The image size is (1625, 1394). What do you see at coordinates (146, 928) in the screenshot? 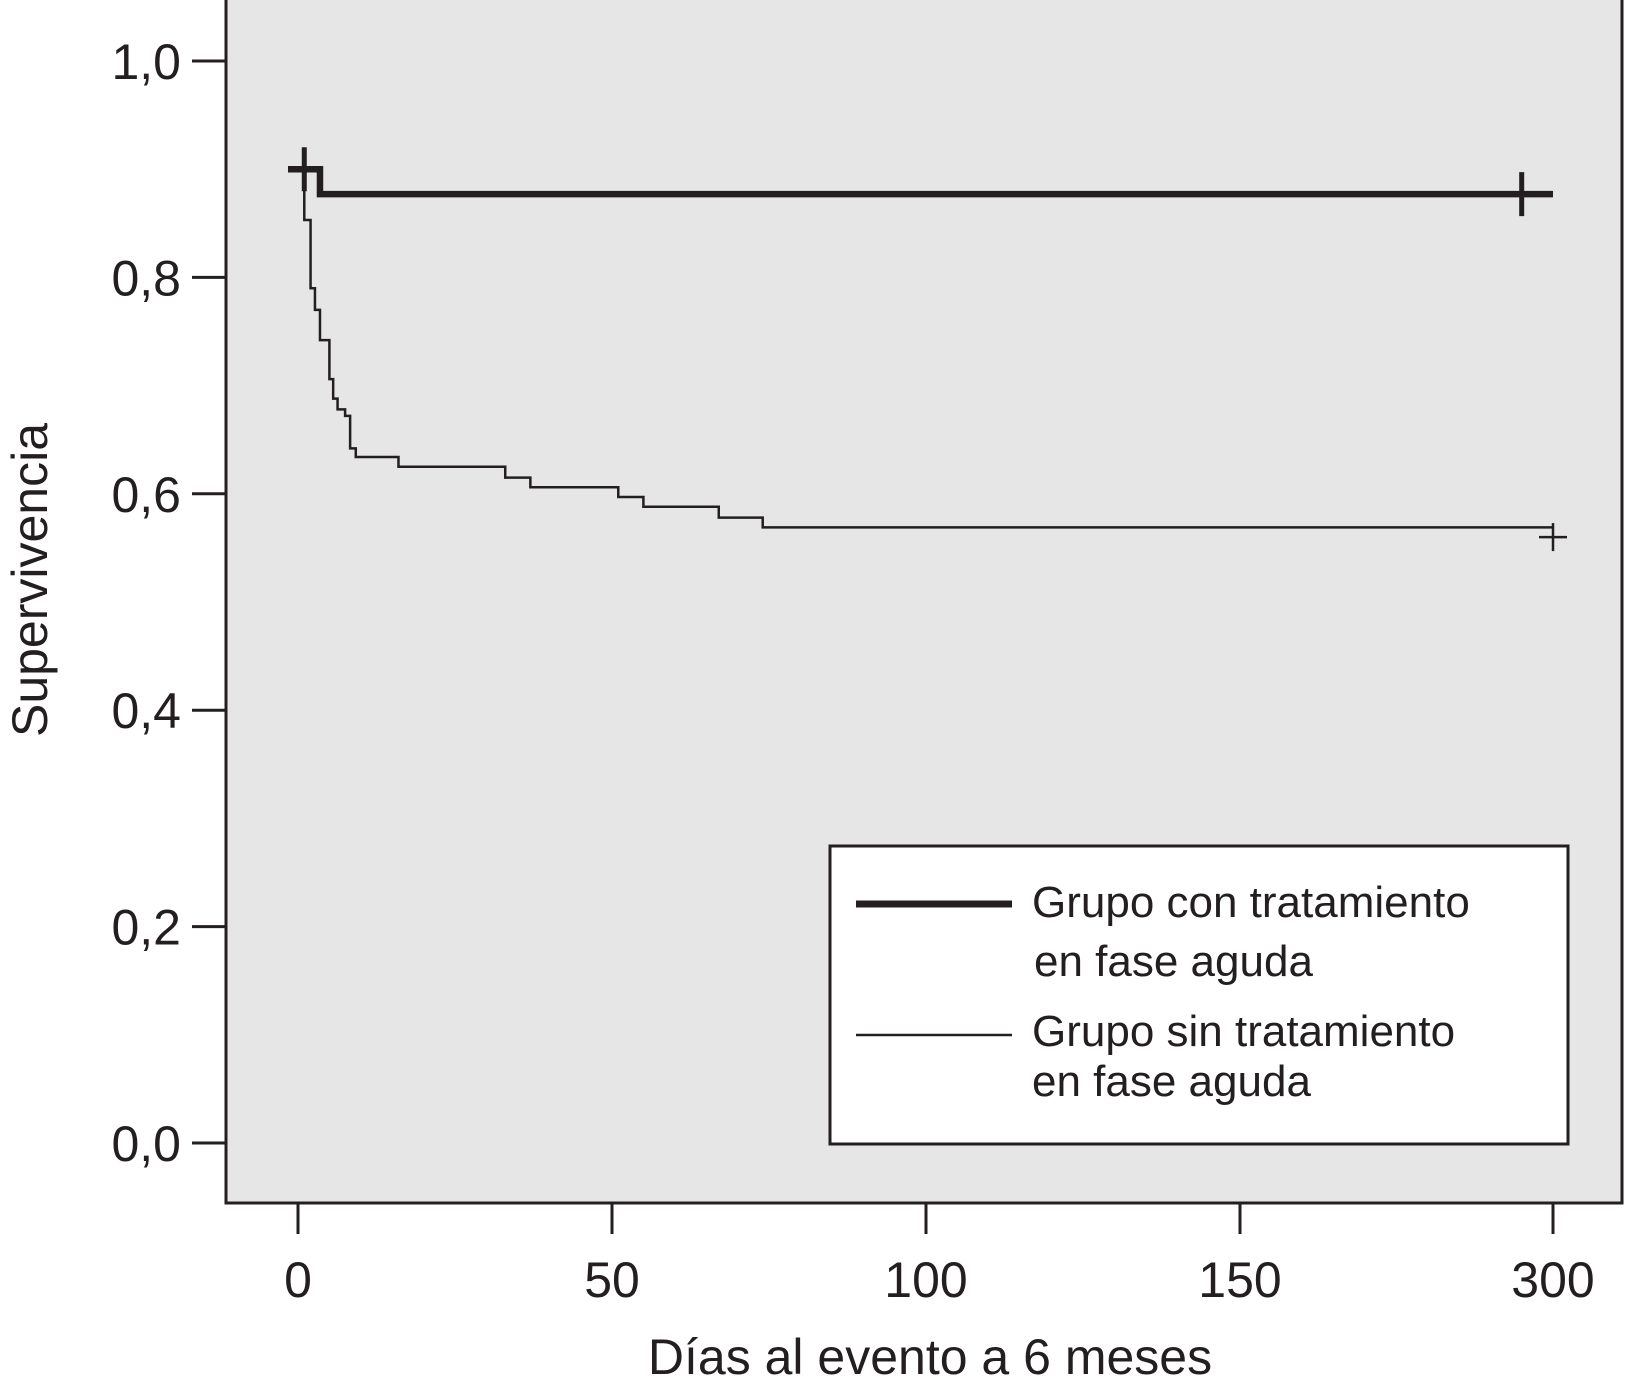
I see `y-tick-label: 0,2` at bounding box center [146, 928].